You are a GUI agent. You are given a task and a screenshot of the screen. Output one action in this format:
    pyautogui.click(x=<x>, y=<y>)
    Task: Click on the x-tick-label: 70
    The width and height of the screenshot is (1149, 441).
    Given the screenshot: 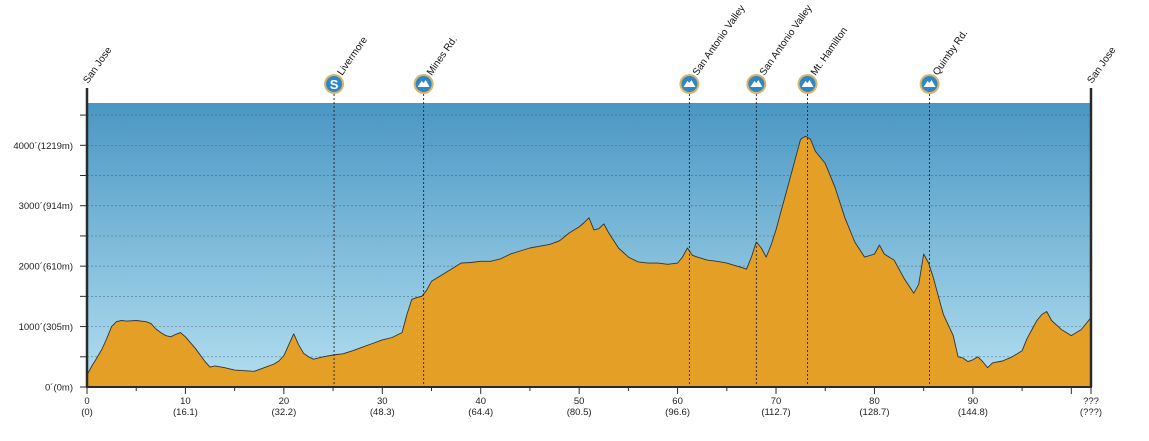 What is the action you would take?
    pyautogui.click(x=776, y=401)
    